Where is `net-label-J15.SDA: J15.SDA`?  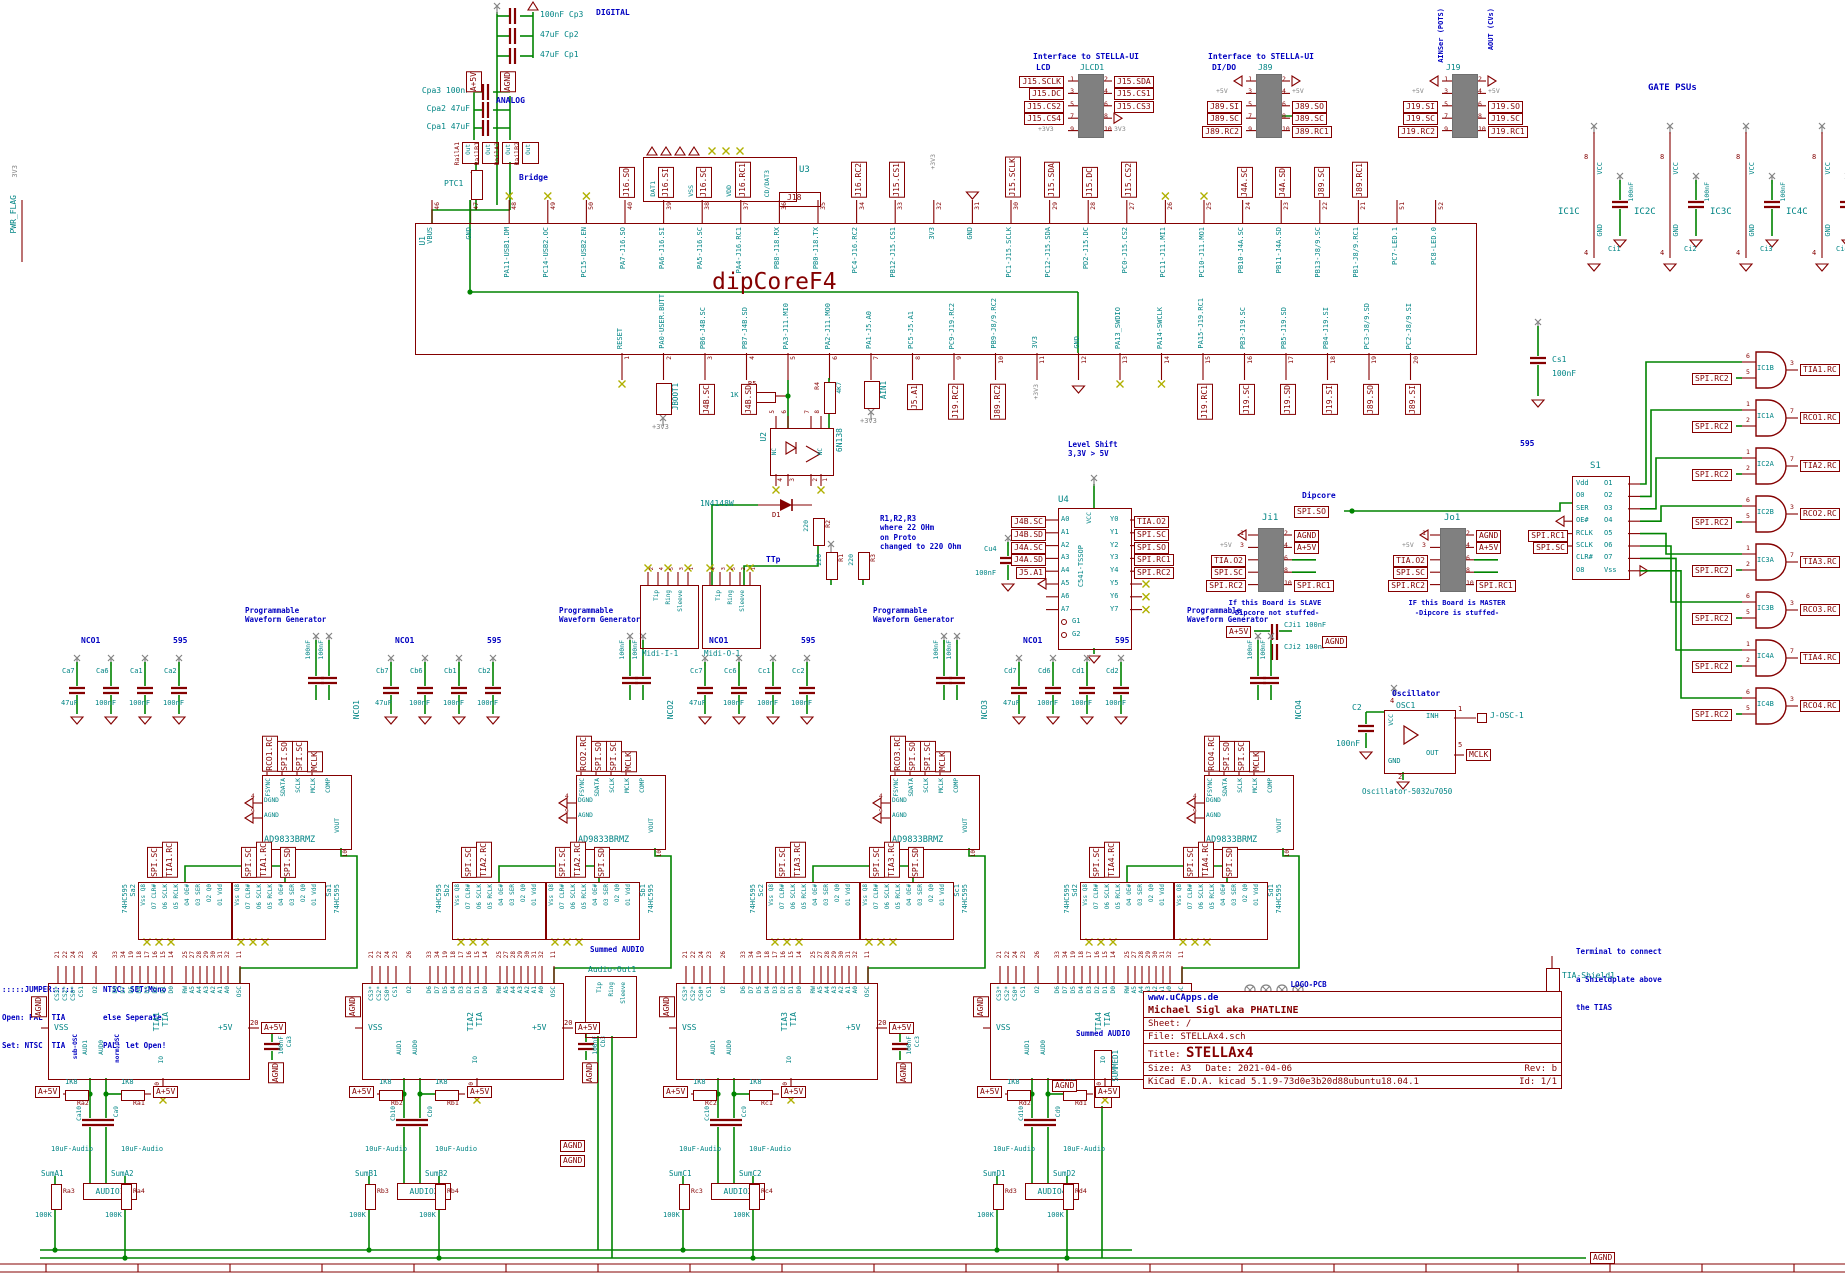 net-label-J15.SDA: J15.SDA is located at coordinates (1134, 82).